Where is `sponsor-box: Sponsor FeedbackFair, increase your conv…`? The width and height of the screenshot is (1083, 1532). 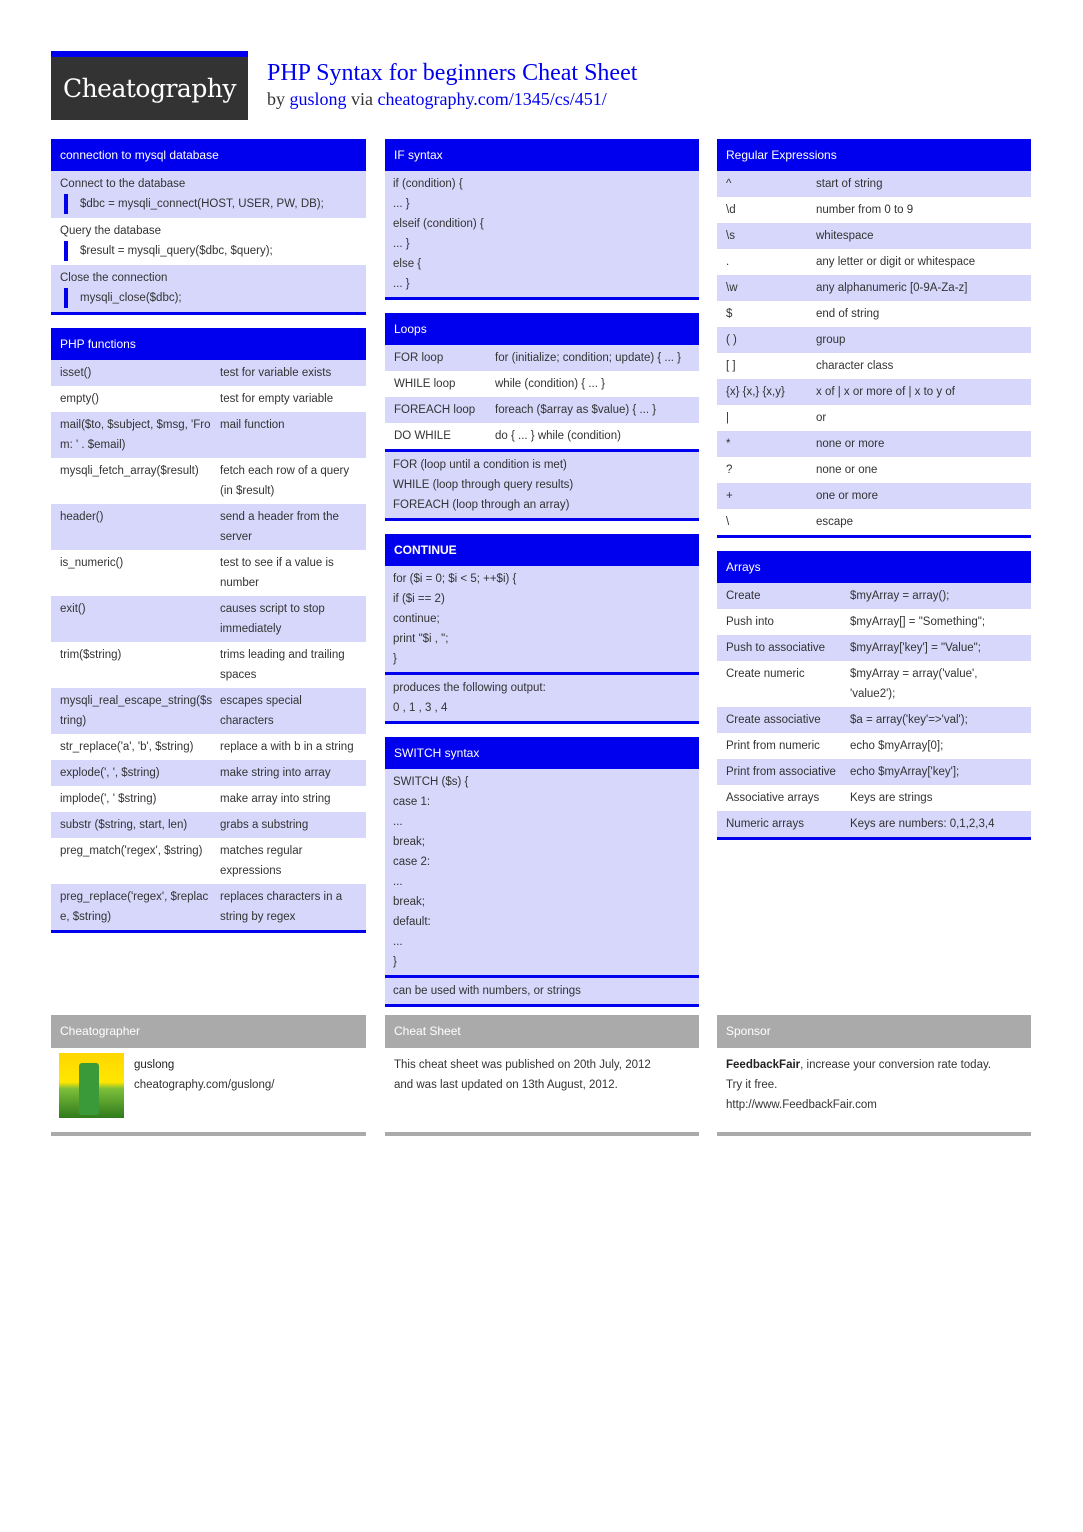
sponsor-box: Sponsor FeedbackFair, increase your conv… is located at coordinates (874, 1075).